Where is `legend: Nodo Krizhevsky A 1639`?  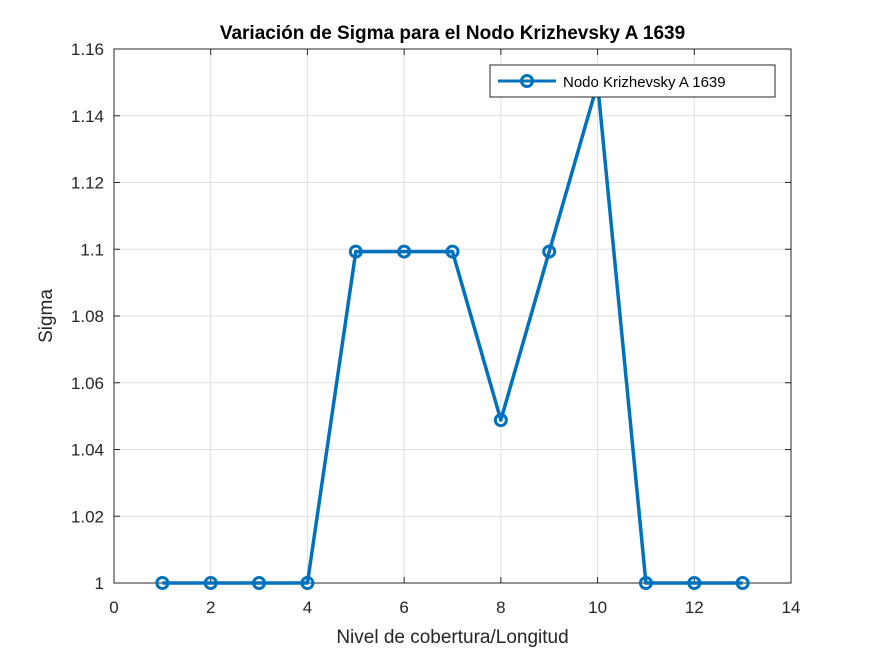 legend: Nodo Krizhevsky A 1639 is located at coordinates (632, 81).